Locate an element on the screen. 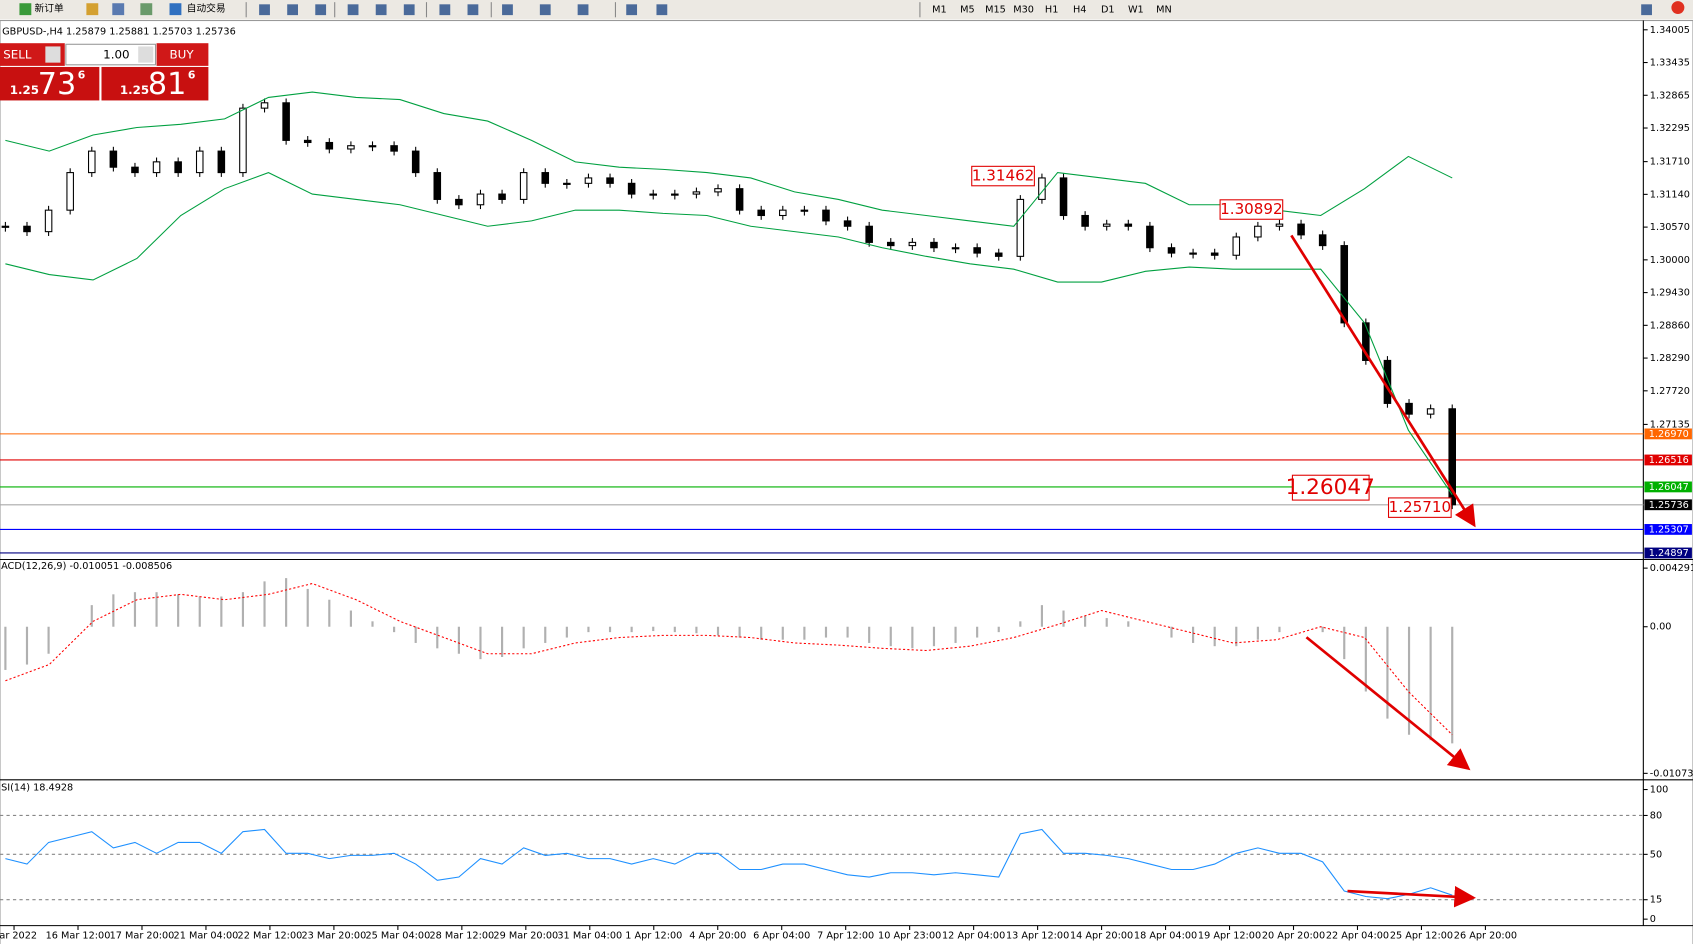 This screenshot has height=944, width=1693. x-tick-label: 18 Apr 04:00 is located at coordinates (1165, 935).